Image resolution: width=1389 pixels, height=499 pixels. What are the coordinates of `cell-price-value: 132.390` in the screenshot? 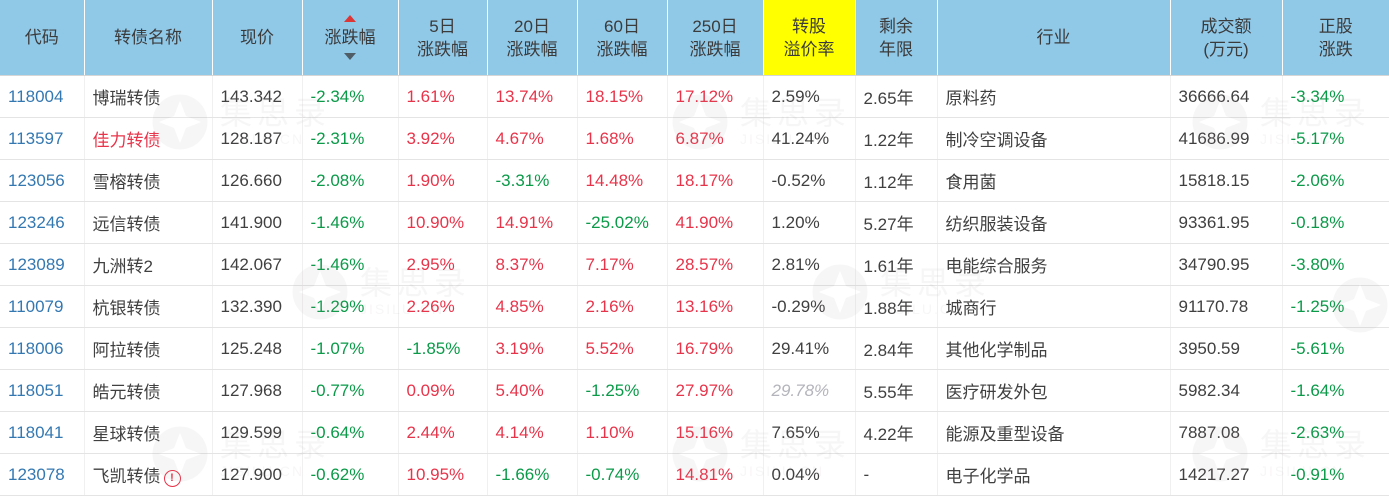 It's located at (251, 306).